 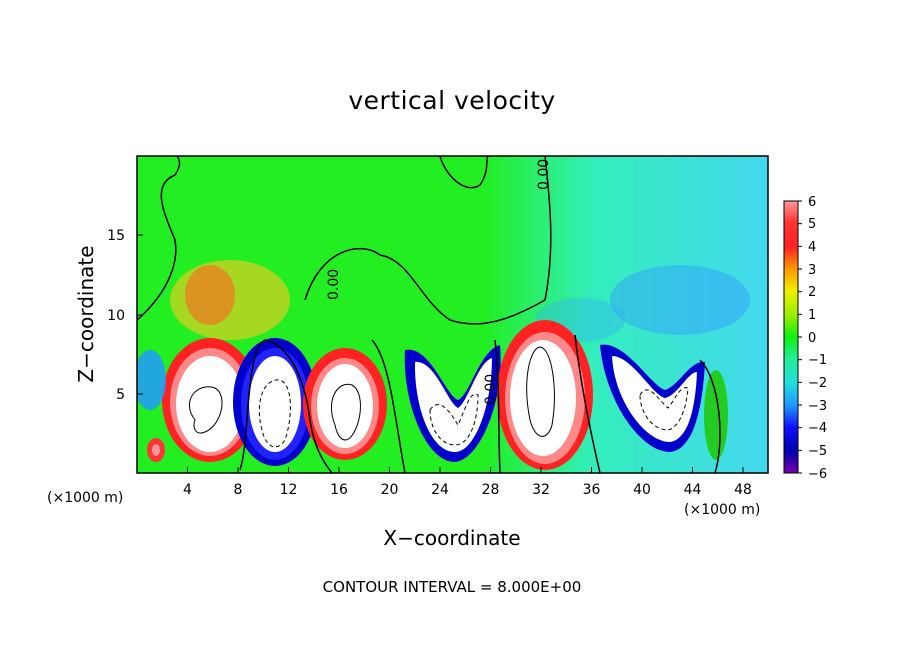 What do you see at coordinates (452, 538) in the screenshot?
I see `x-axis-label: X−coordinate` at bounding box center [452, 538].